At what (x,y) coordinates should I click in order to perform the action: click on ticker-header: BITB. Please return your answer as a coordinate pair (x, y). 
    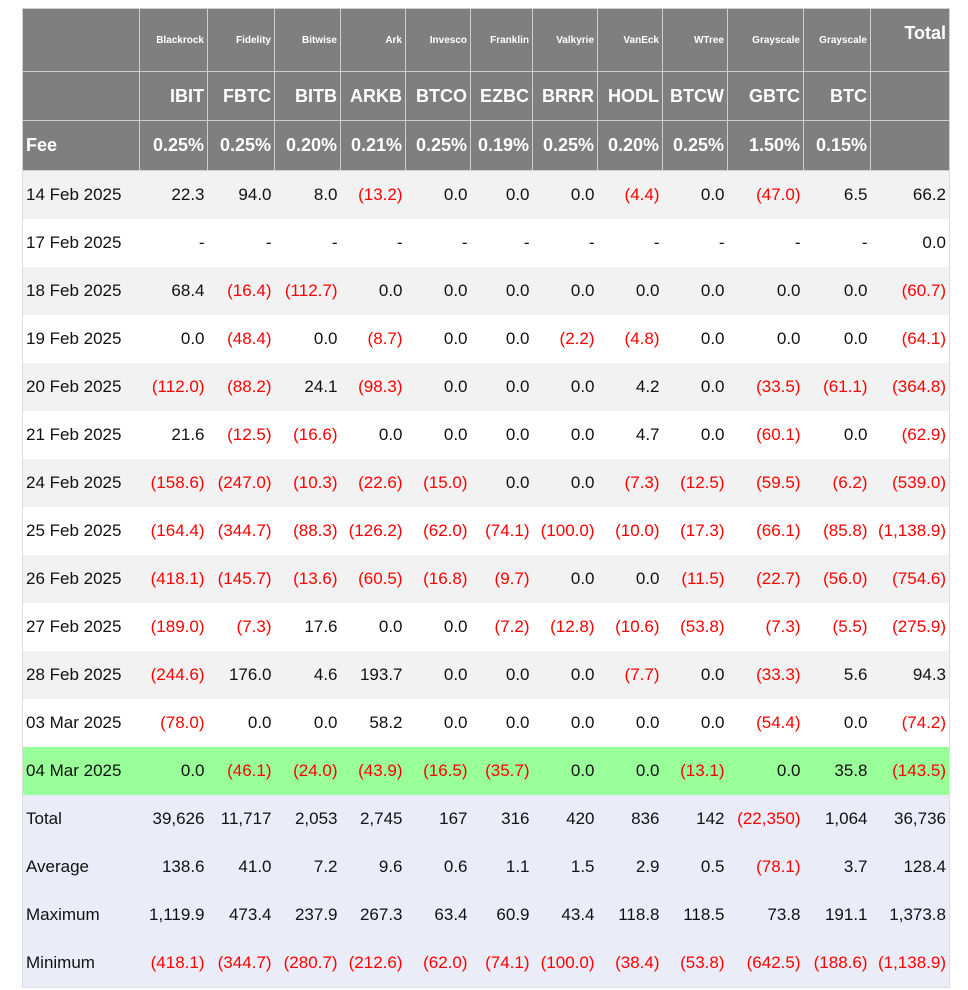
    Looking at the image, I should click on (307, 96).